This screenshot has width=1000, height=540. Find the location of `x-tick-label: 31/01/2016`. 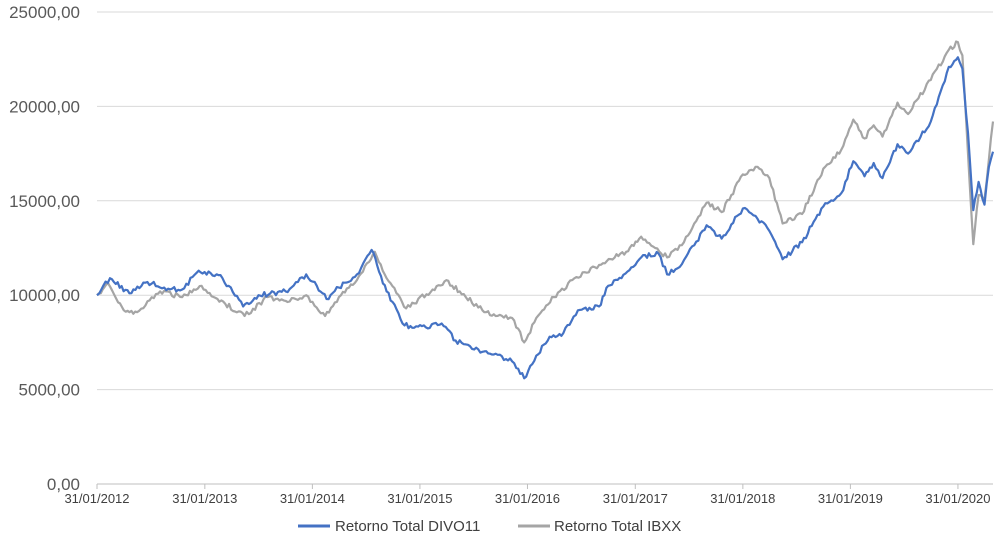

x-tick-label: 31/01/2016 is located at coordinates (527, 498).